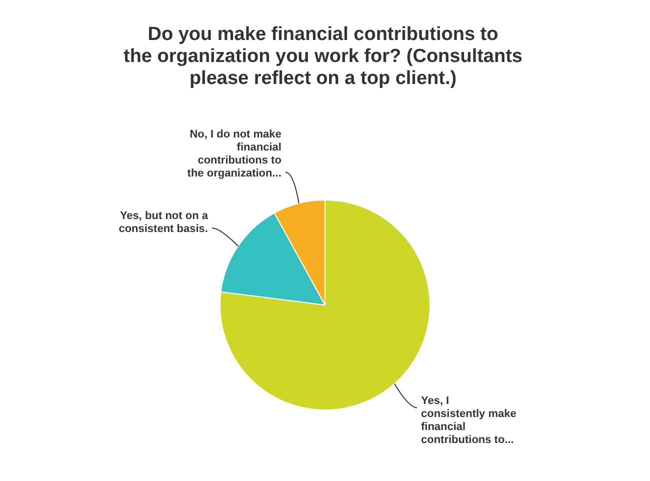 This screenshot has width=650, height=481. Describe the element at coordinates (323, 56) in the screenshot. I see `chart-title: Do you make financial contributions to the organization you work for? (Consultants please reflect on a top client.)` at that location.